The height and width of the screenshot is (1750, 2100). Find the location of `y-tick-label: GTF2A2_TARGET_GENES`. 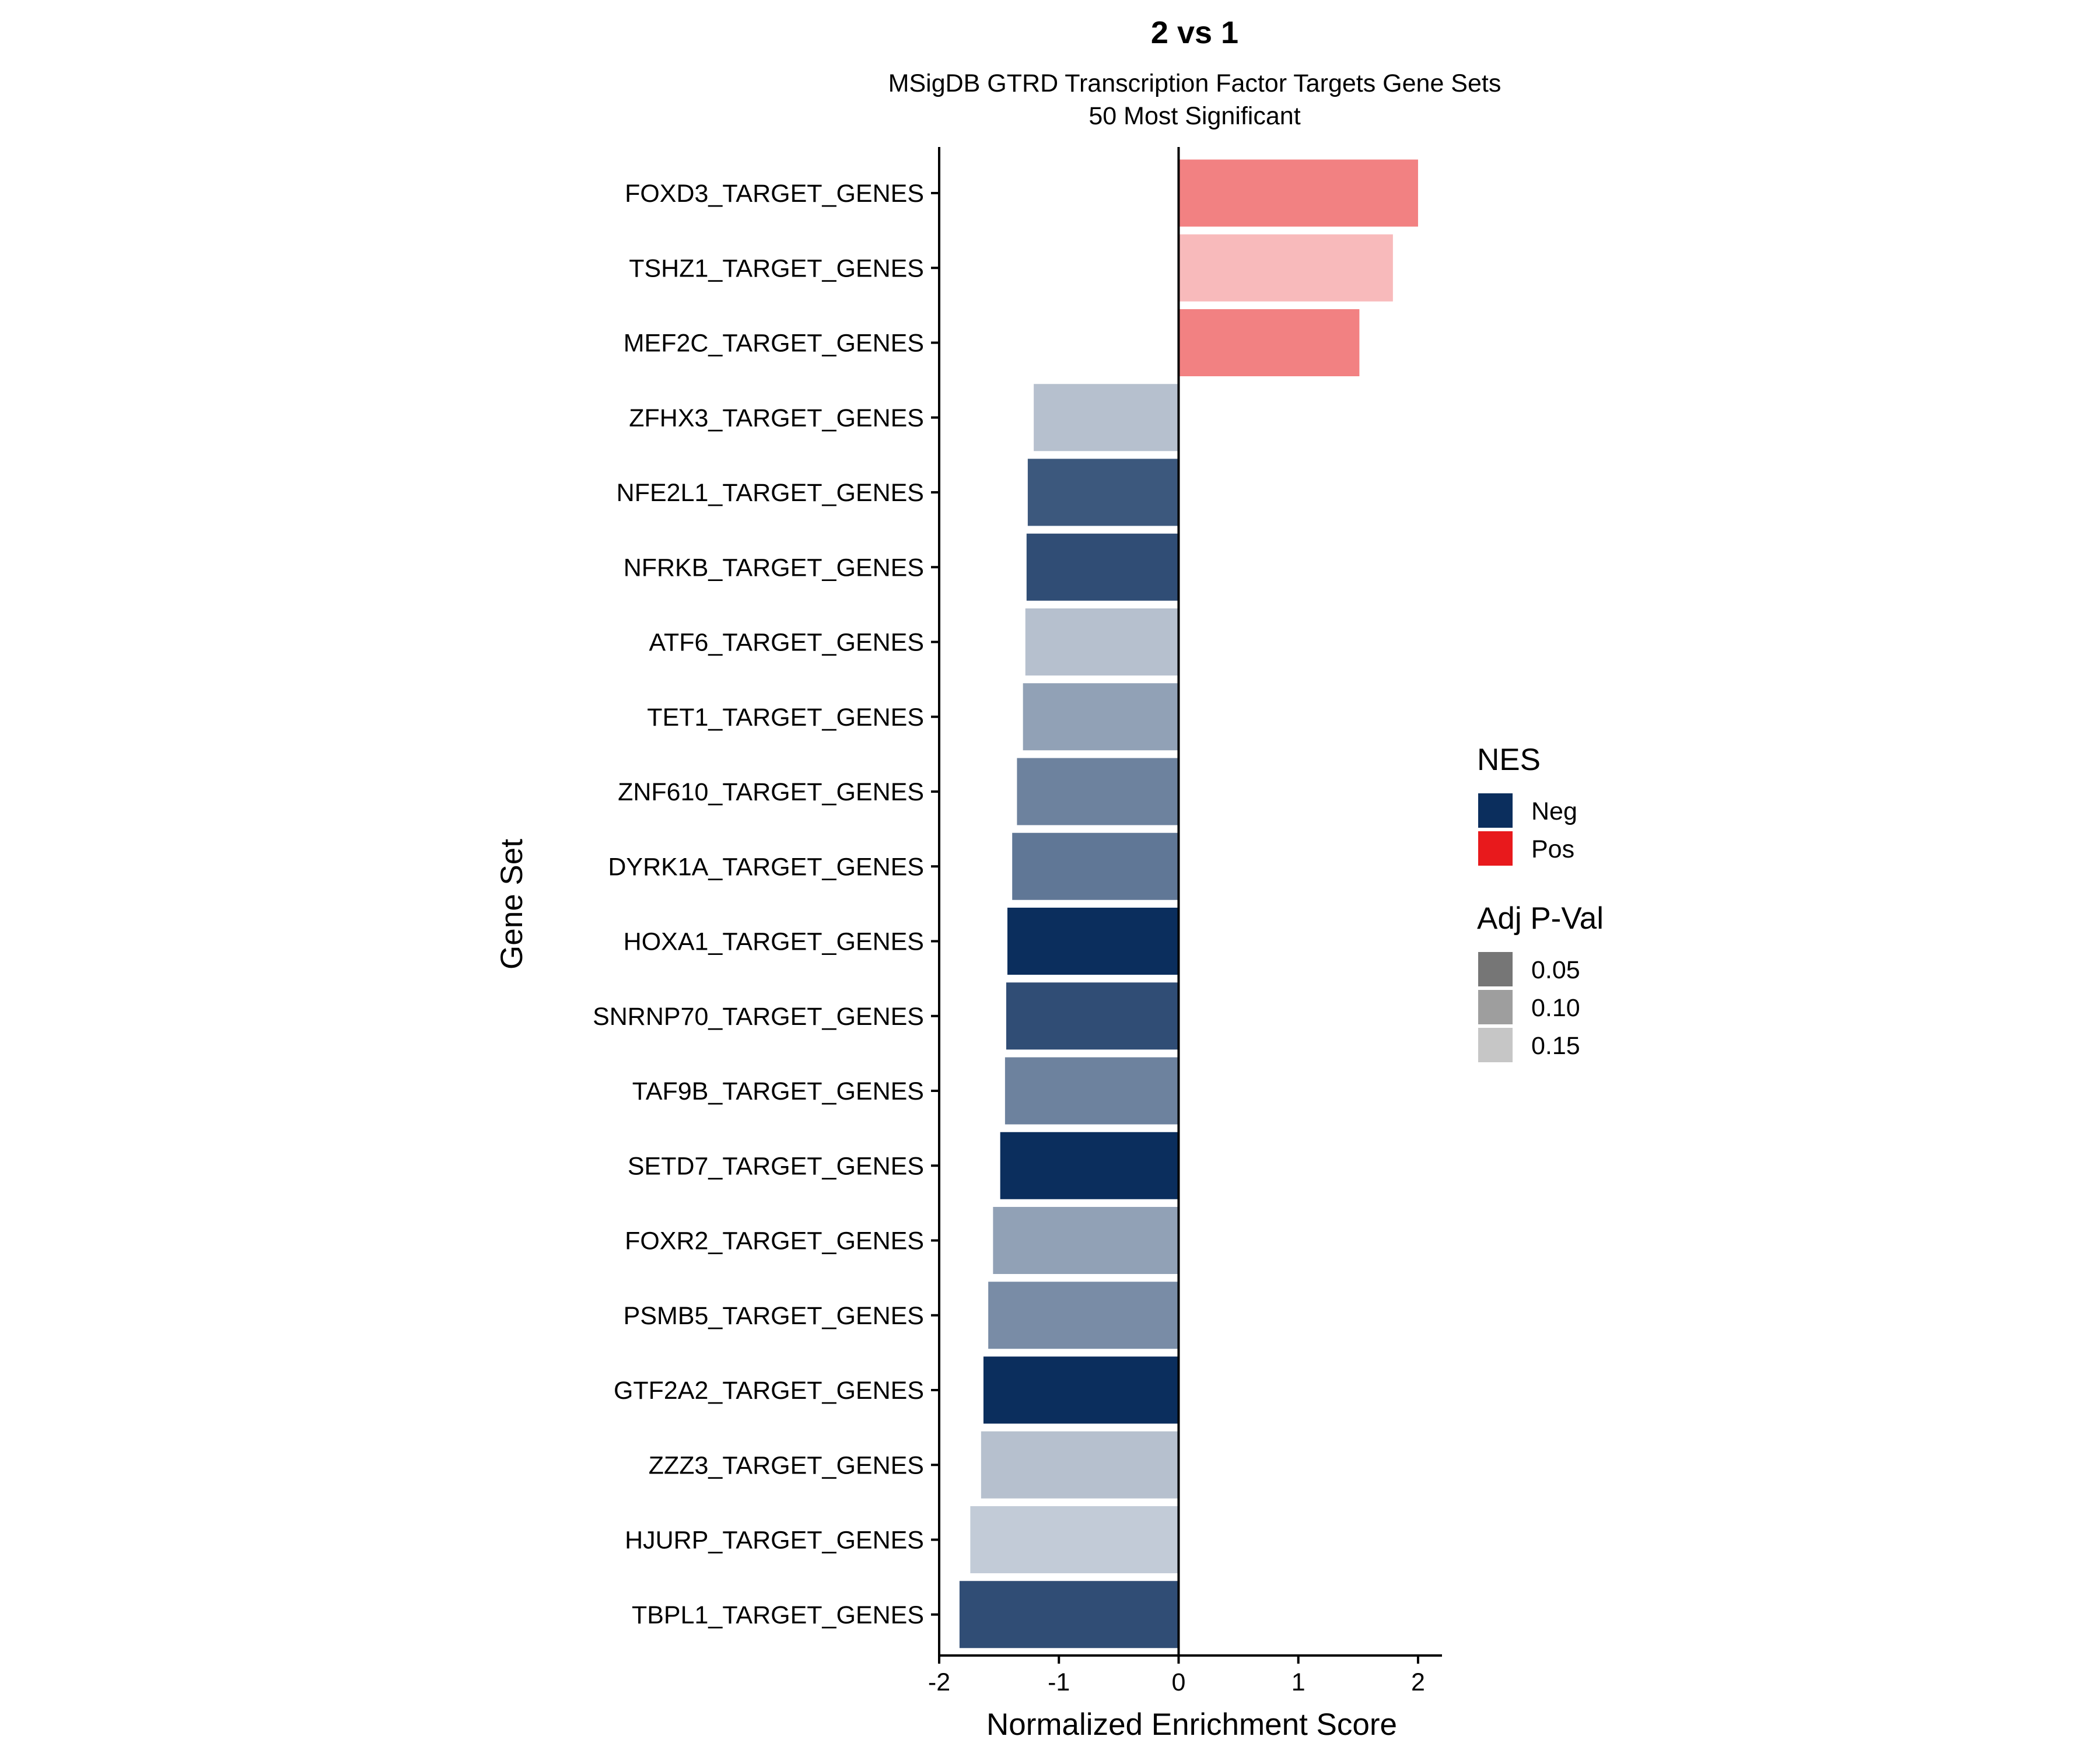

y-tick-label: GTF2A2_TARGET_GENES is located at coordinates (769, 1391).